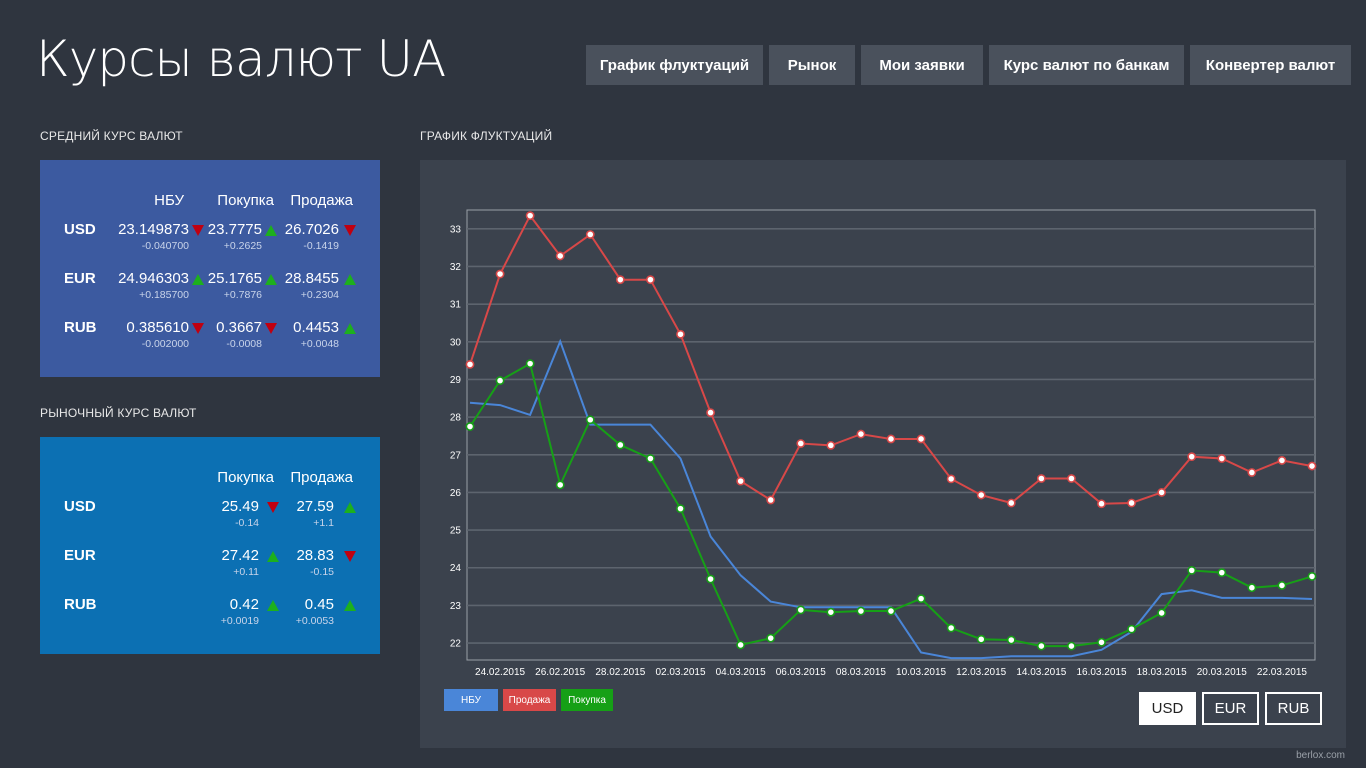 The image size is (1366, 768). I want to click on rate-change: -0.15, so click(322, 572).